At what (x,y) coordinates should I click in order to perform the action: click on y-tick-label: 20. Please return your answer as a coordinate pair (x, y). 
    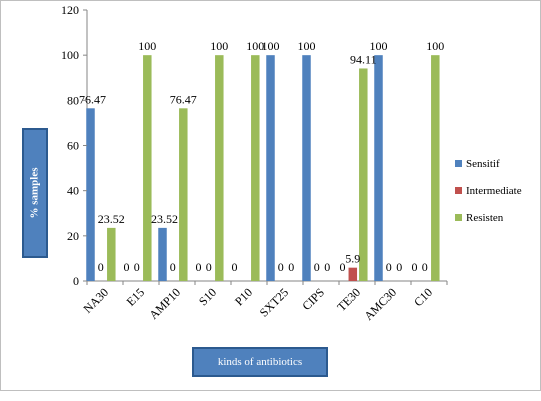
    Looking at the image, I should click on (73, 236).